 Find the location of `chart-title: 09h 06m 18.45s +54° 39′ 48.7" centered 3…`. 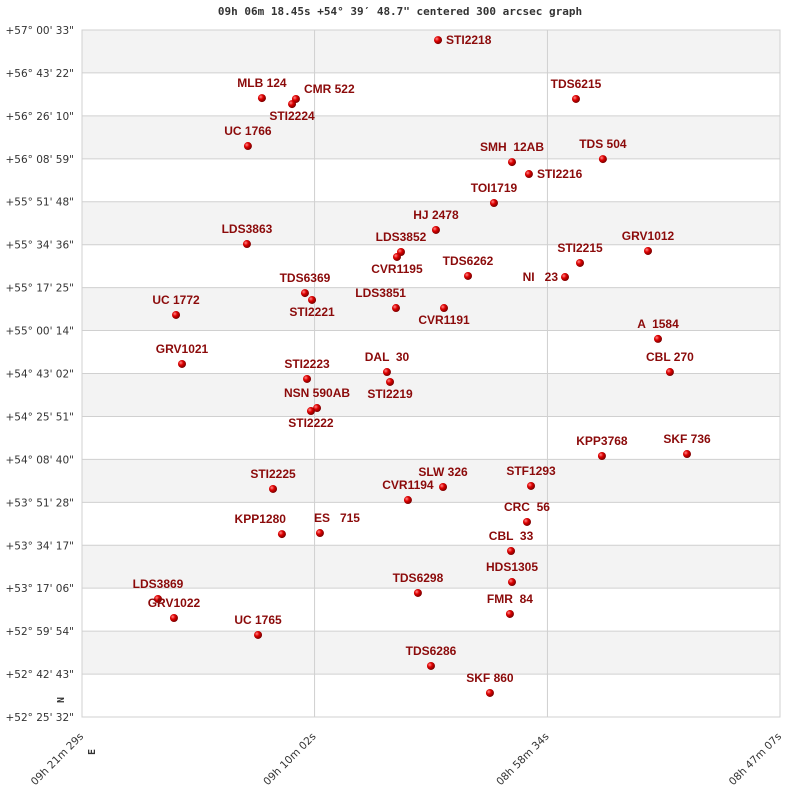

chart-title: 09h 06m 18.45s +54° 39′ 48.7" centered 3… is located at coordinates (400, 11).